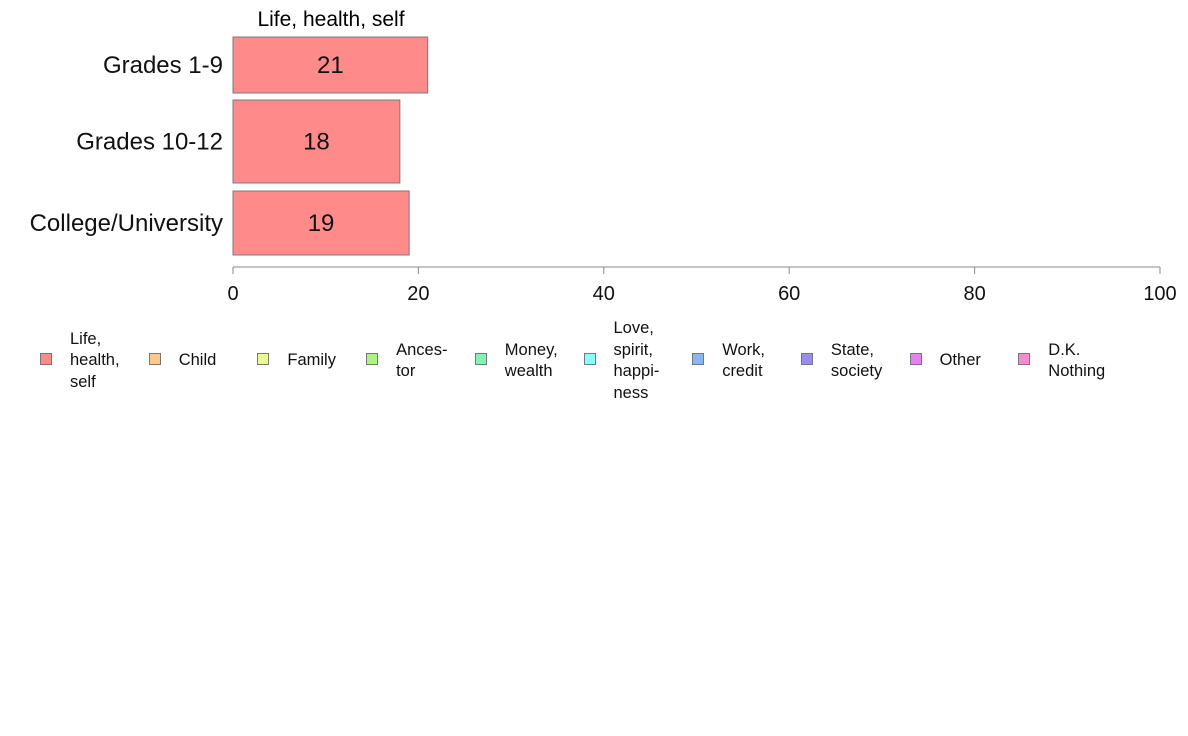 This screenshot has width=1188, height=736. I want to click on bar-value-label: 21, so click(330, 65).